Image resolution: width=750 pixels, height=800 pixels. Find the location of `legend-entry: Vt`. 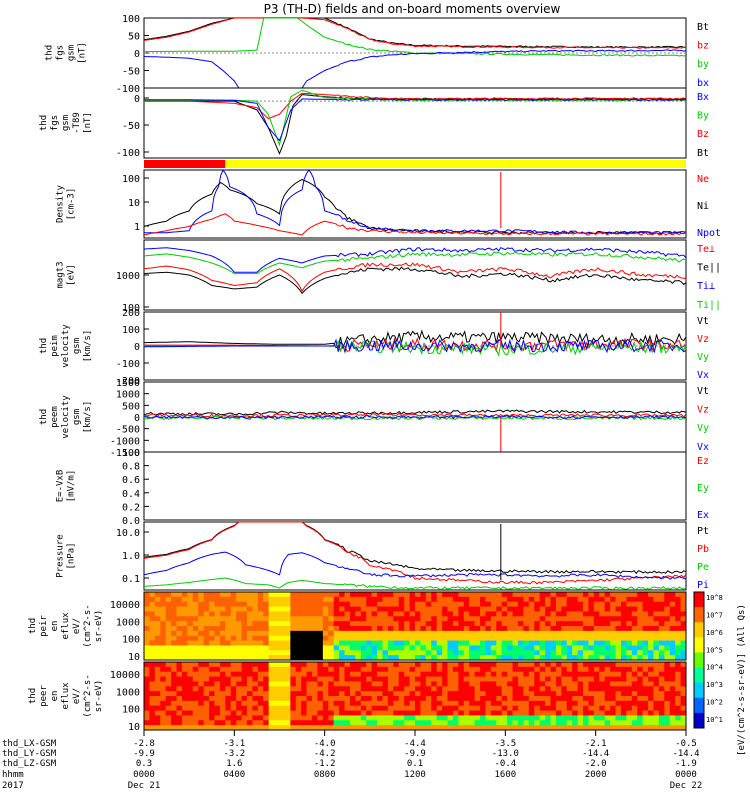

legend-entry: Vt is located at coordinates (703, 391).